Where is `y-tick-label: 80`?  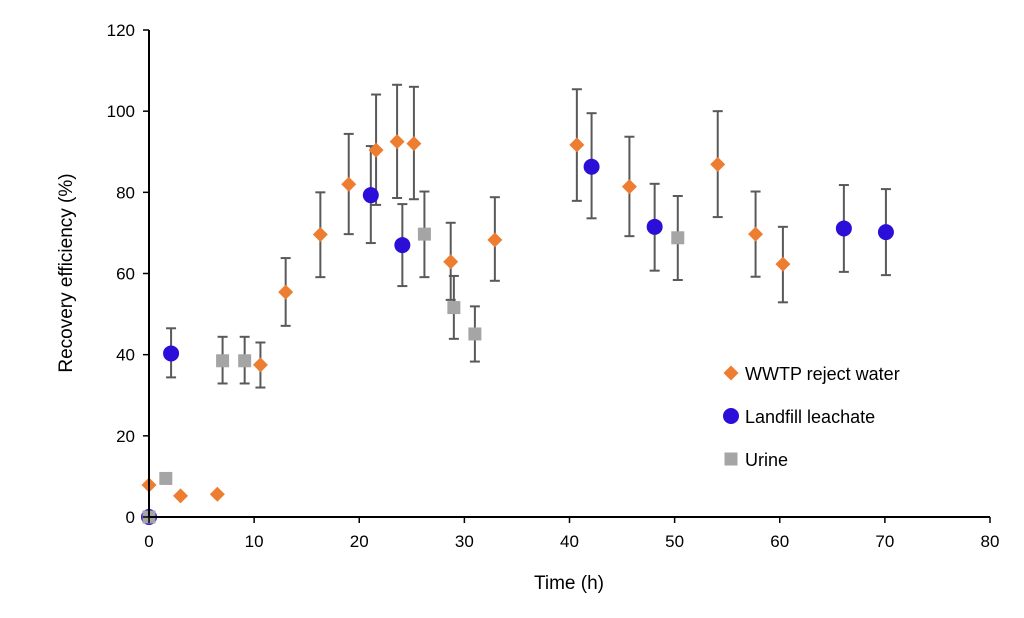
y-tick-label: 80 is located at coordinates (125, 192).